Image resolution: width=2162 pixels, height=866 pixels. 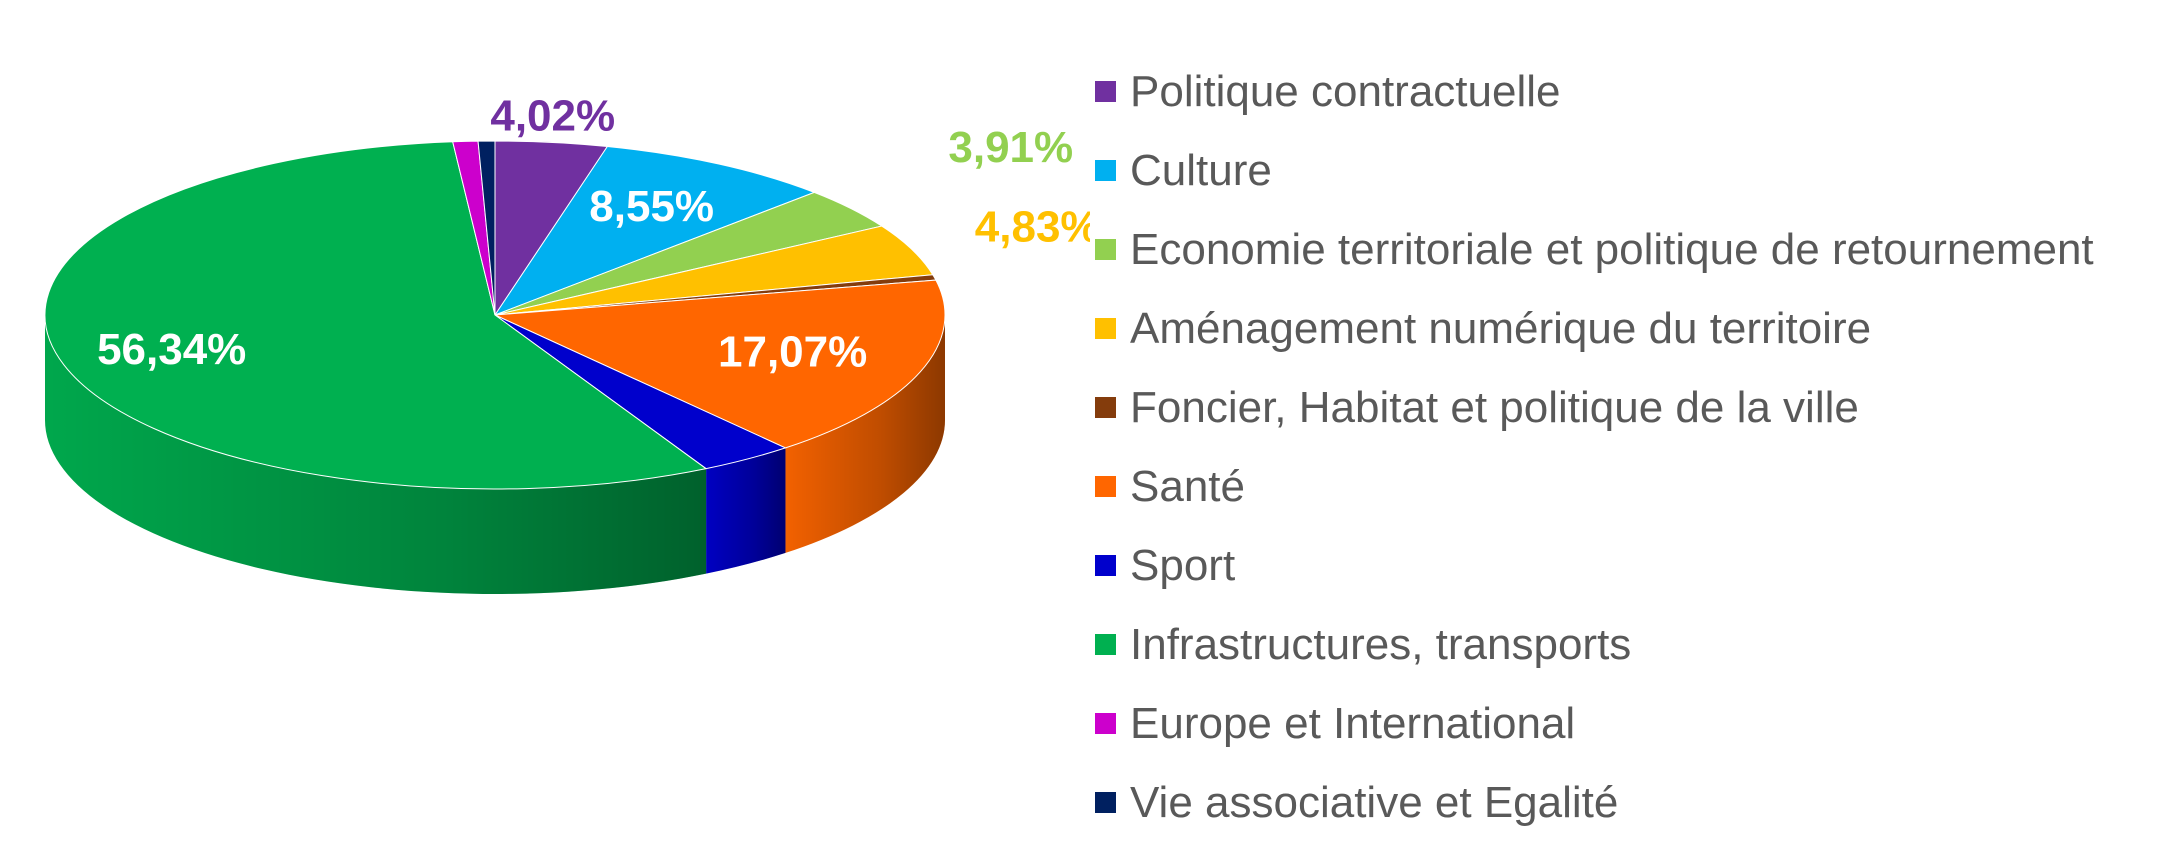 I want to click on side-infrastructures-transports-shade, so click(x=376, y=454).